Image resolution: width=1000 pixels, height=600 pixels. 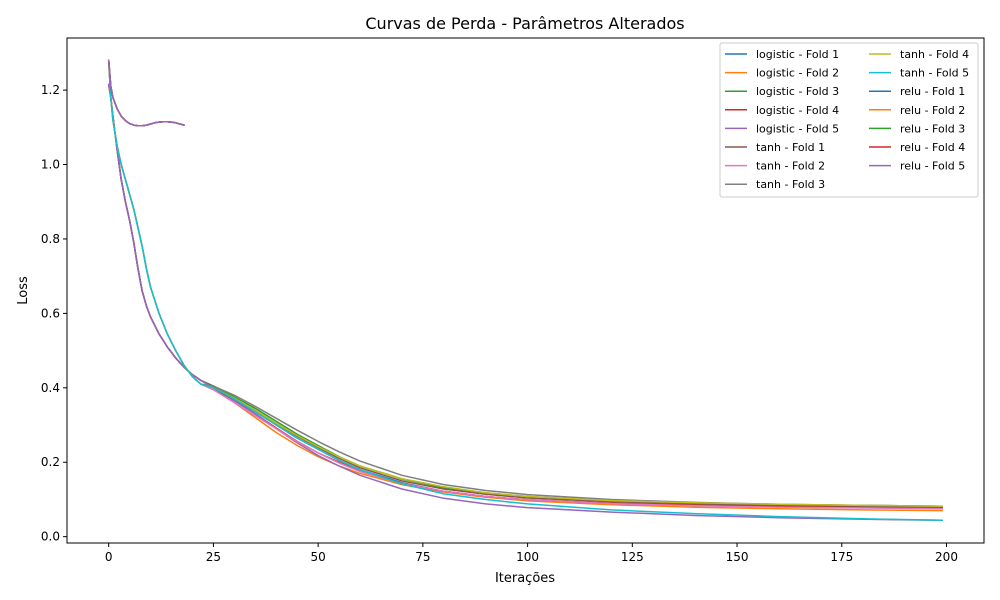 What do you see at coordinates (797, 110) in the screenshot?
I see `legend-label: logistic - Fold 4` at bounding box center [797, 110].